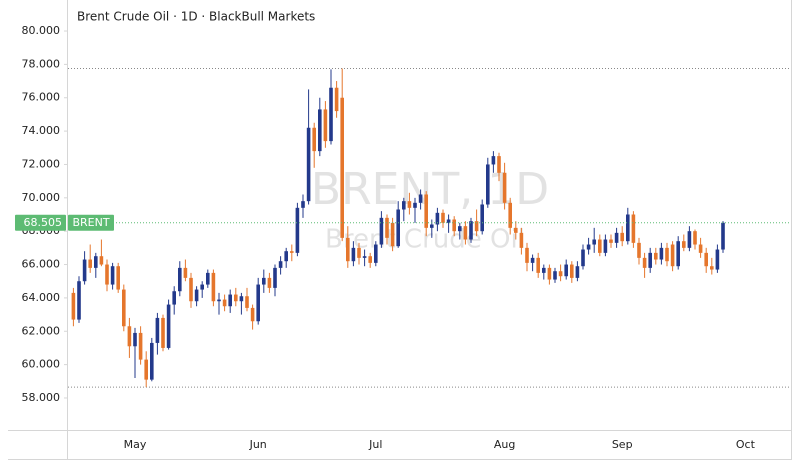  I want to click on y-tick-label: 72.000, so click(41, 163).